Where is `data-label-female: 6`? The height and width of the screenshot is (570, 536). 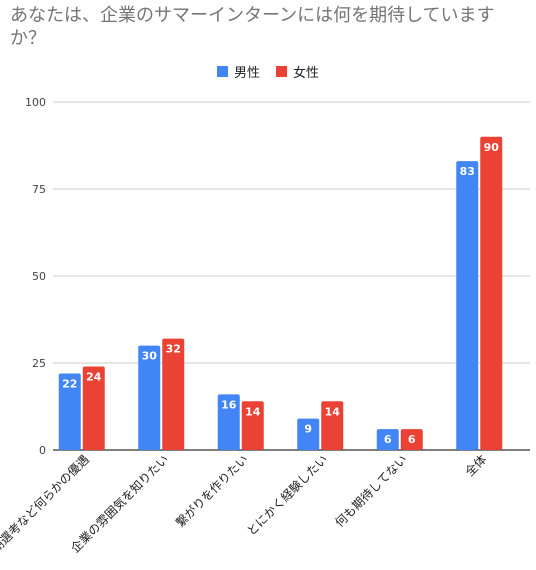 data-label-female: 6 is located at coordinates (412, 439).